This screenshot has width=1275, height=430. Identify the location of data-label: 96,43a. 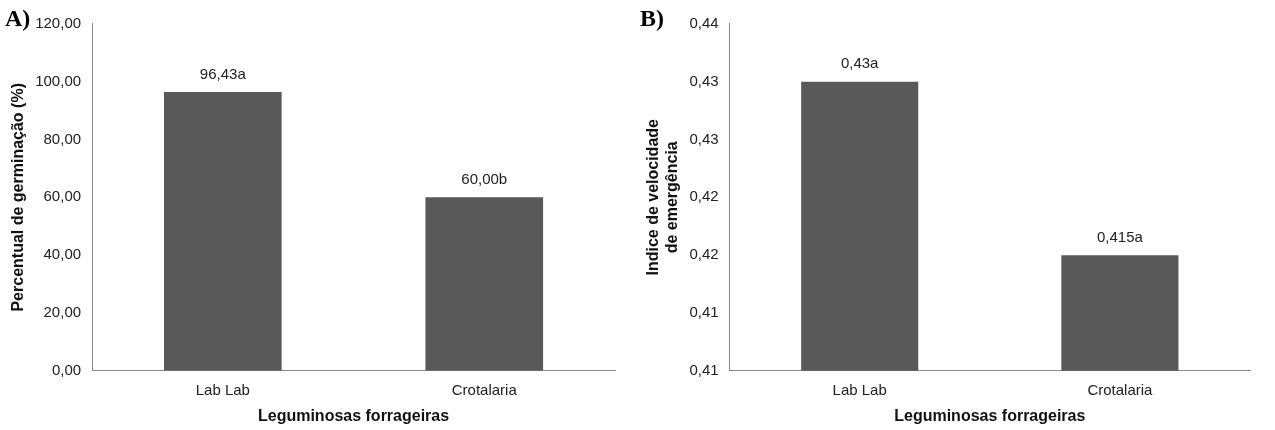
(223, 73).